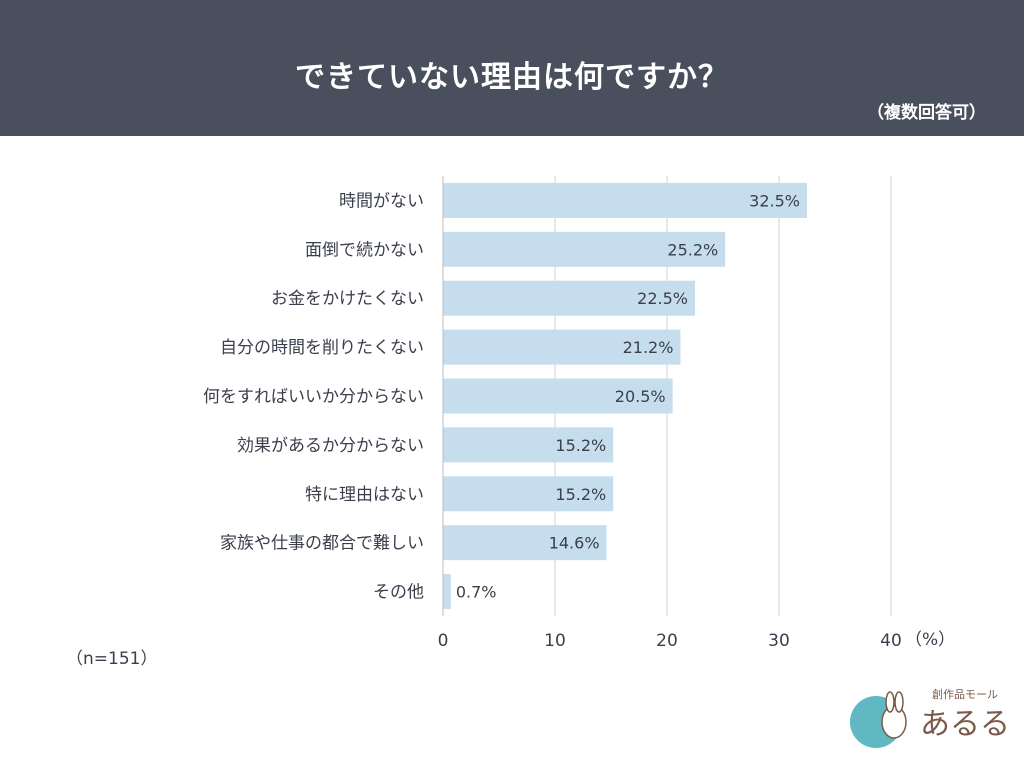 The width and height of the screenshot is (1024, 768). What do you see at coordinates (667, 641) in the screenshot?
I see `x-tick-label-20: 20` at bounding box center [667, 641].